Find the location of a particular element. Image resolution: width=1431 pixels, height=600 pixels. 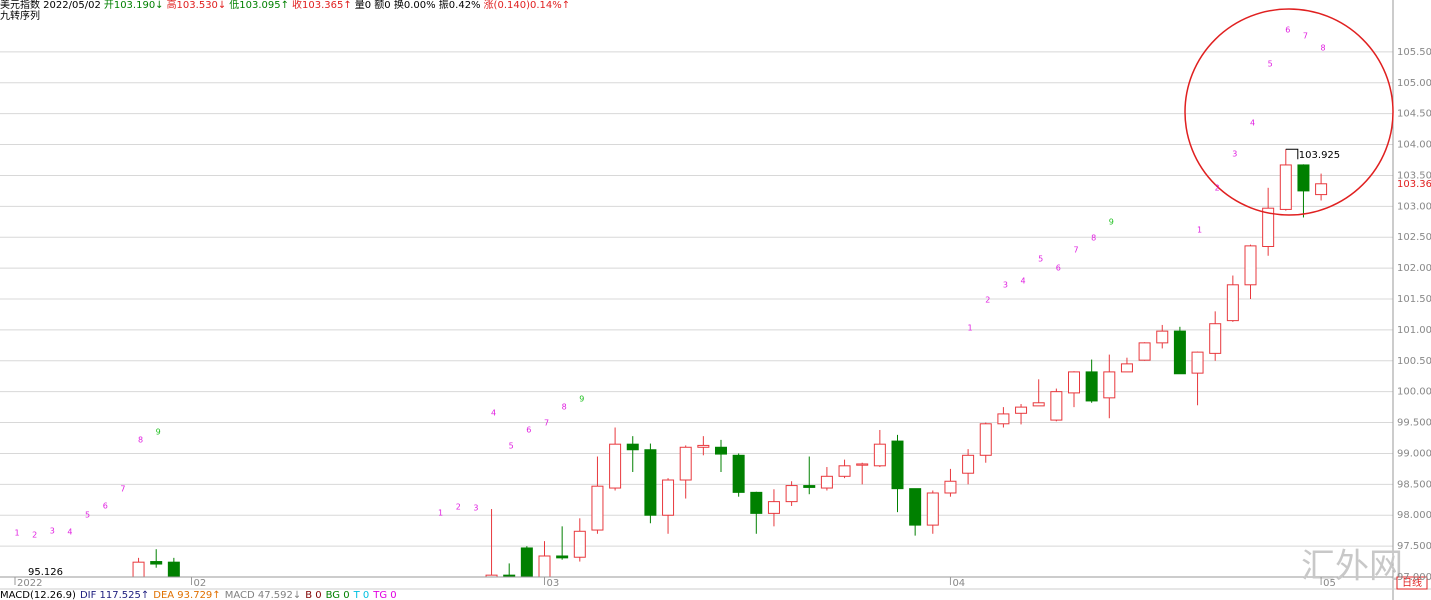

y-tick-label: 100.000 is located at coordinates (1414, 392).